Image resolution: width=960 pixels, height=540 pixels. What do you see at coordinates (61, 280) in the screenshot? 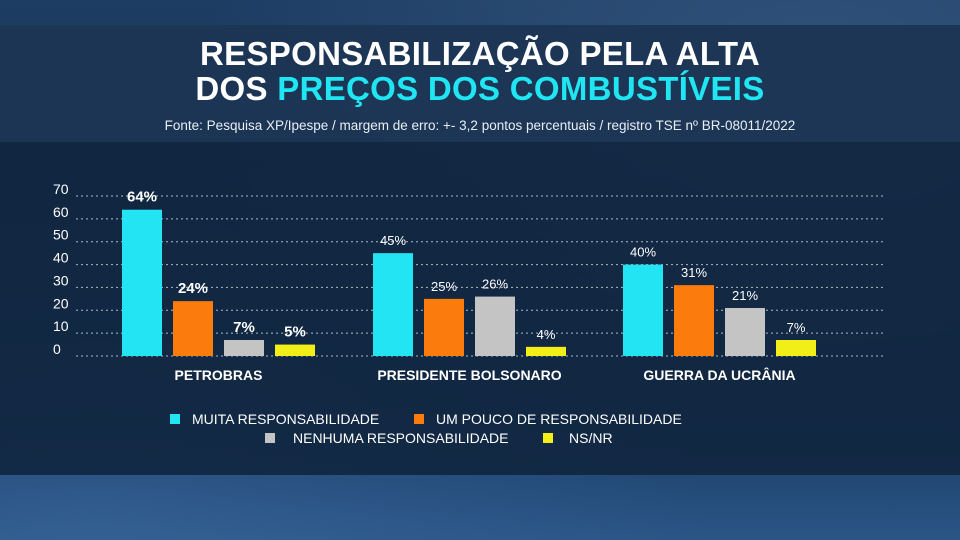
I see `y-tick-label-30: 30` at bounding box center [61, 280].